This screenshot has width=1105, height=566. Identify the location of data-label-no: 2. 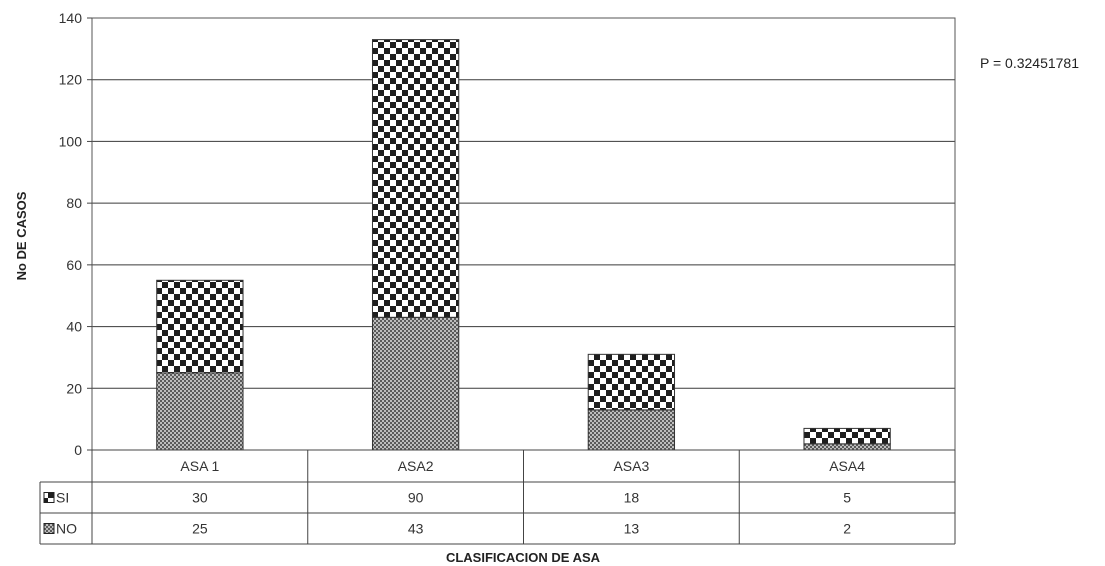
(847, 529).